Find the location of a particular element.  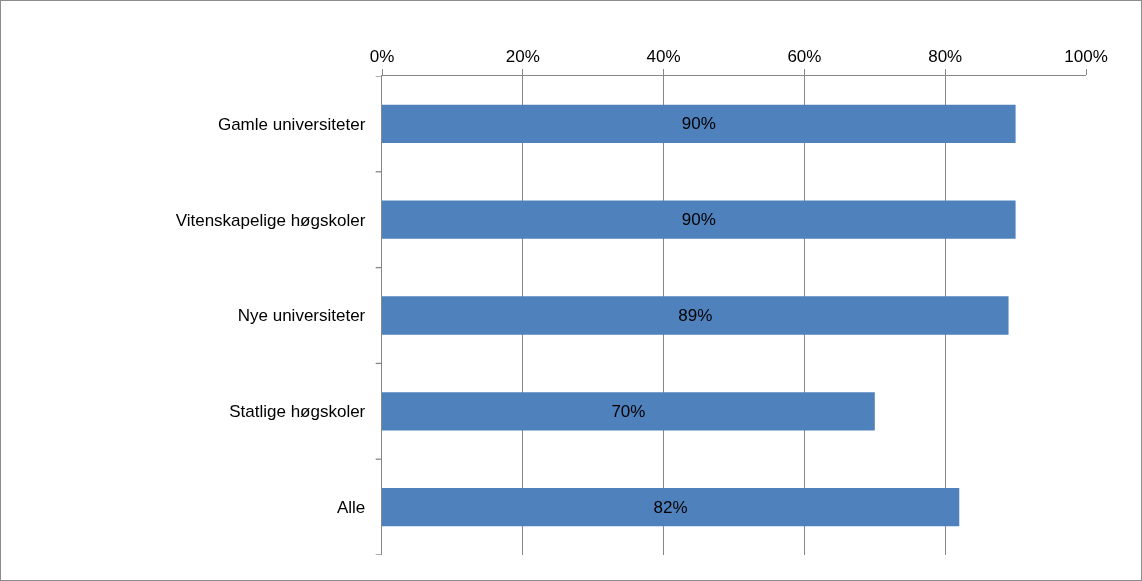

x-tick-label: 60% is located at coordinates (804, 56).